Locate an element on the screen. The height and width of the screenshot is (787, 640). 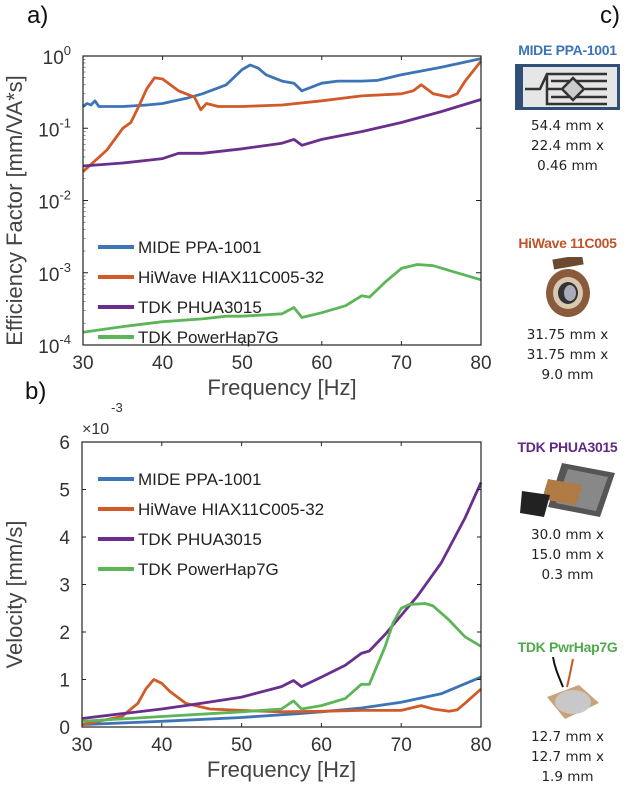
series-line-hiwave is located at coordinates (282, 116).